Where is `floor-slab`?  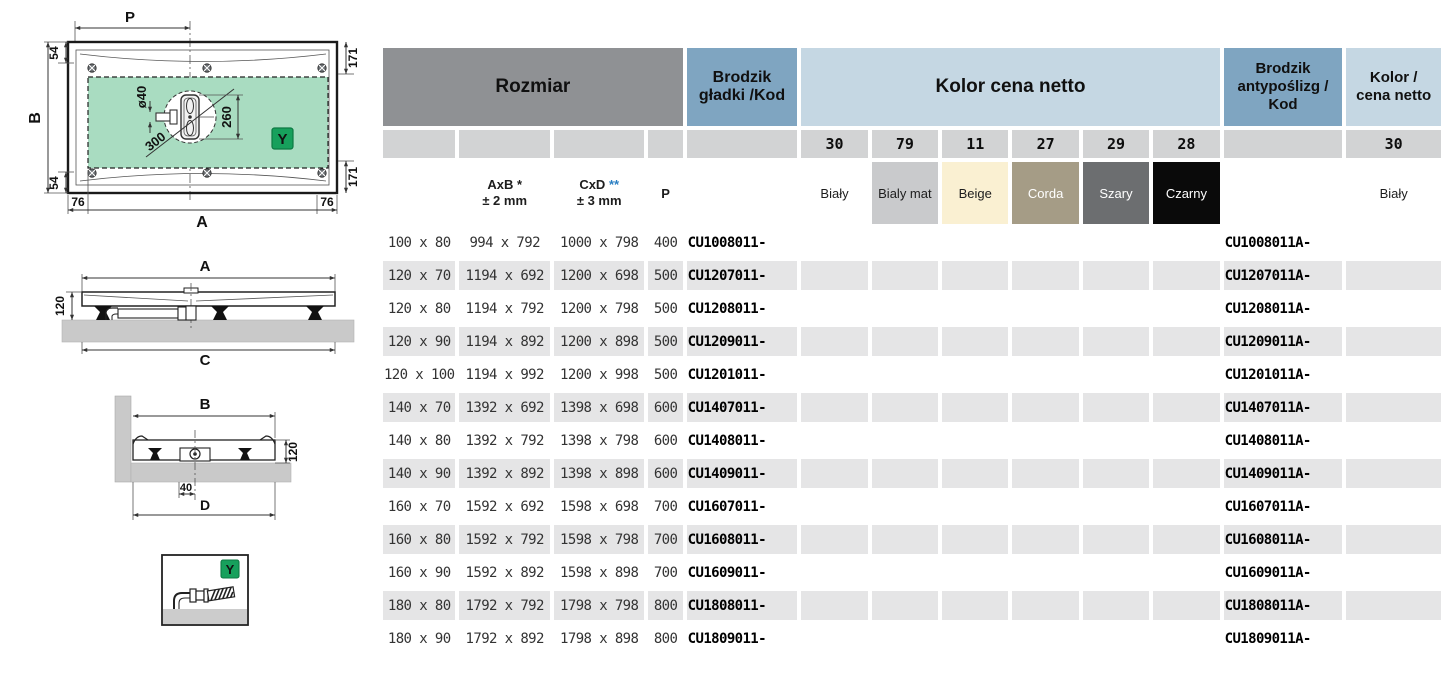 floor-slab is located at coordinates (208, 331).